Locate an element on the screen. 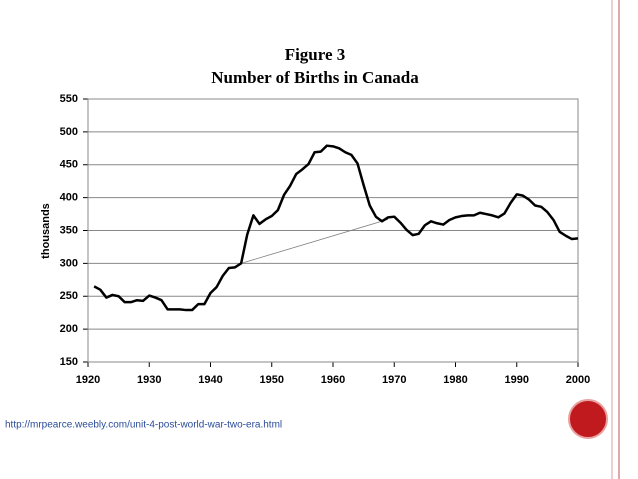 Image resolution: width=638 pixels, height=479 pixels. y-tick-label: 250 is located at coordinates (69, 296).